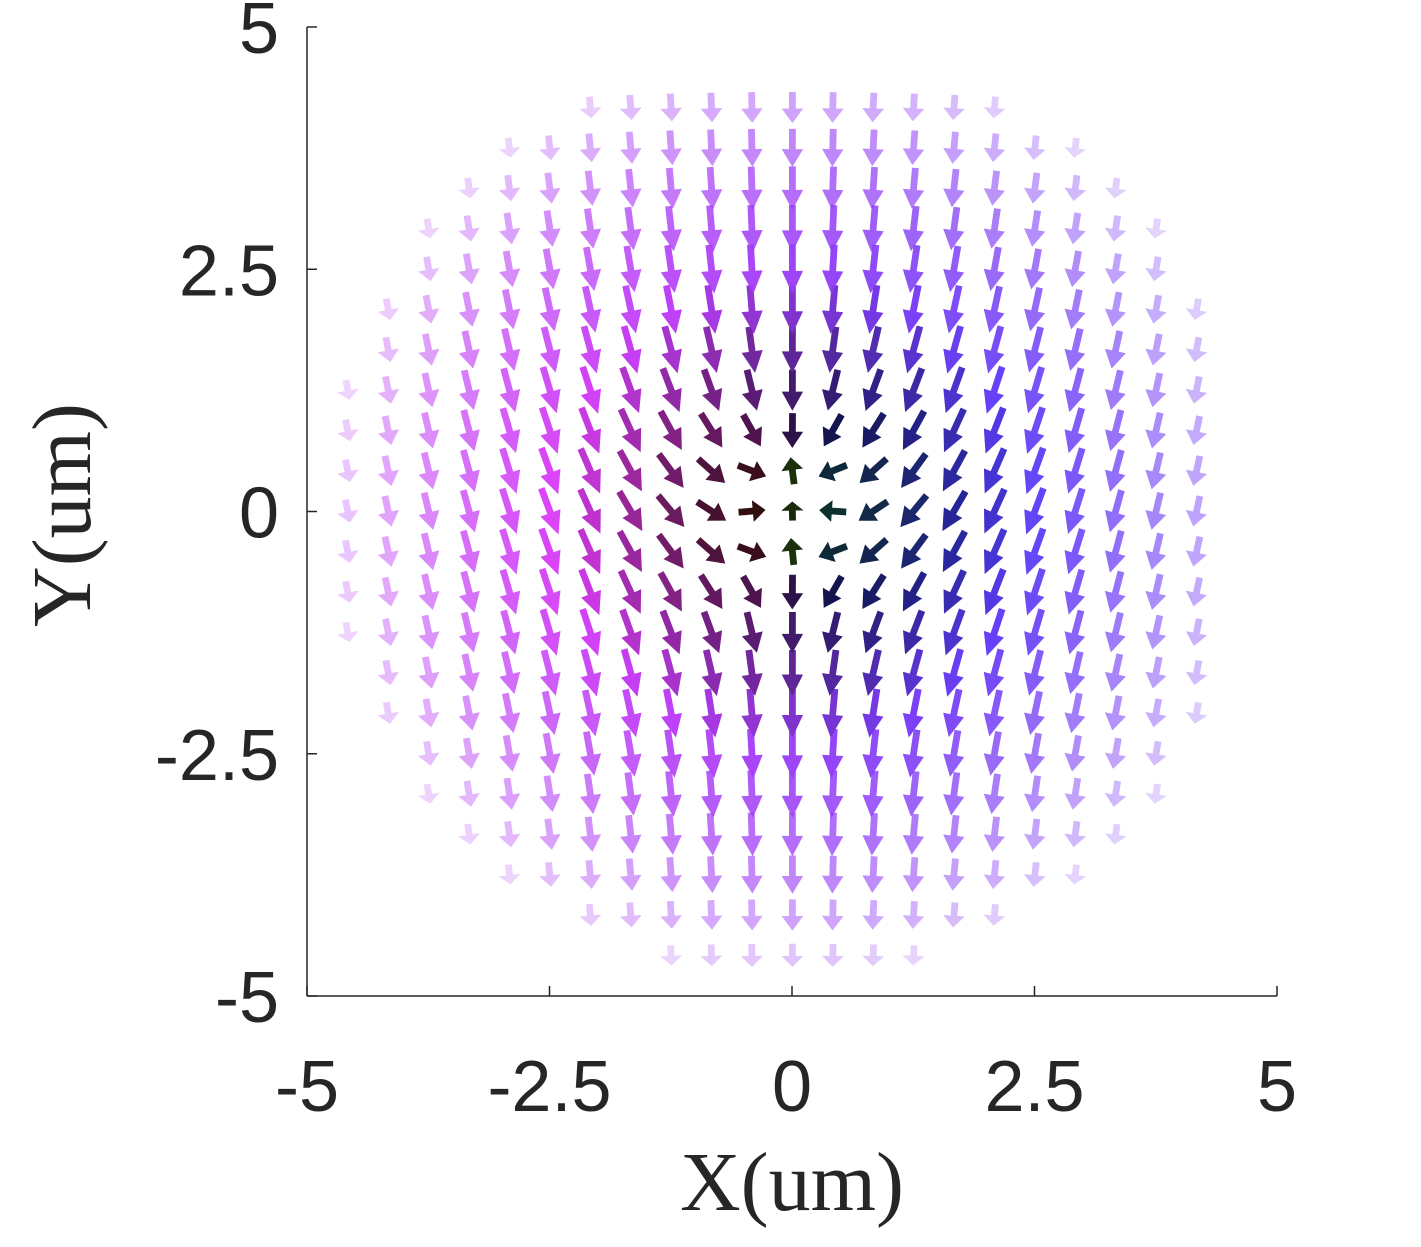  Describe the element at coordinates (259, 514) in the screenshot. I see `y-tick-label: 0` at that location.